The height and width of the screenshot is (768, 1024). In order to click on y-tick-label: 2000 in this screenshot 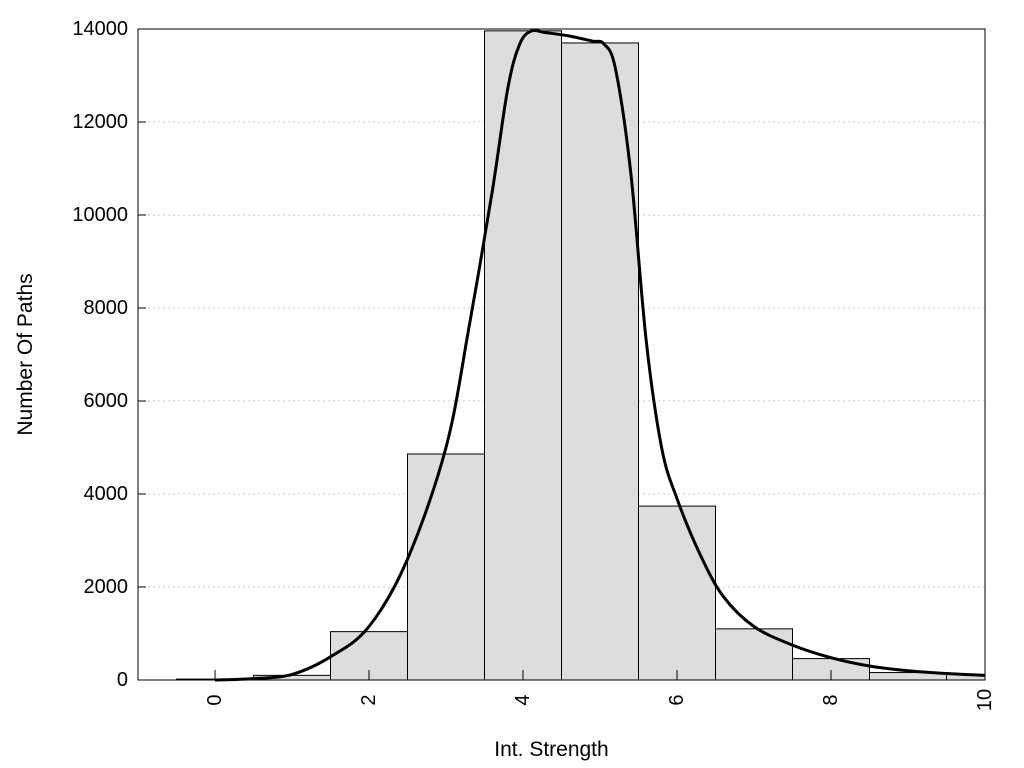, I will do `click(106, 587)`.